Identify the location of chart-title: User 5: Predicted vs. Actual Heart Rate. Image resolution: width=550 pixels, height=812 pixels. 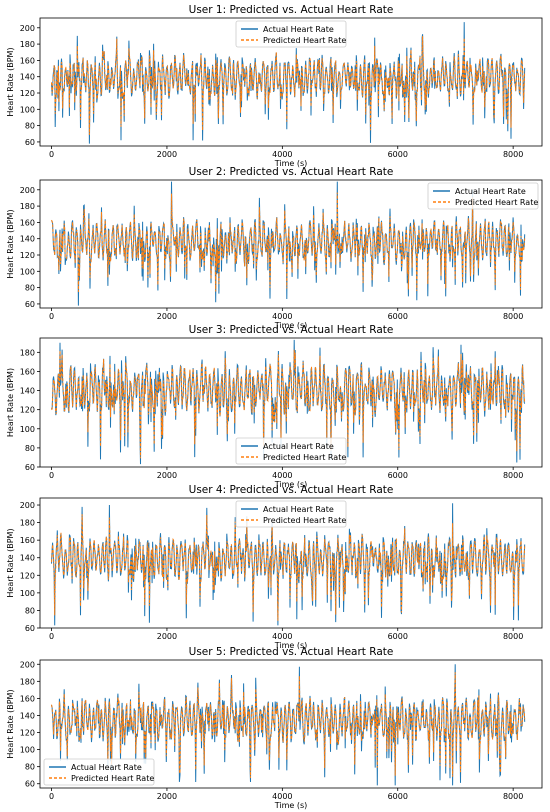
(291, 652).